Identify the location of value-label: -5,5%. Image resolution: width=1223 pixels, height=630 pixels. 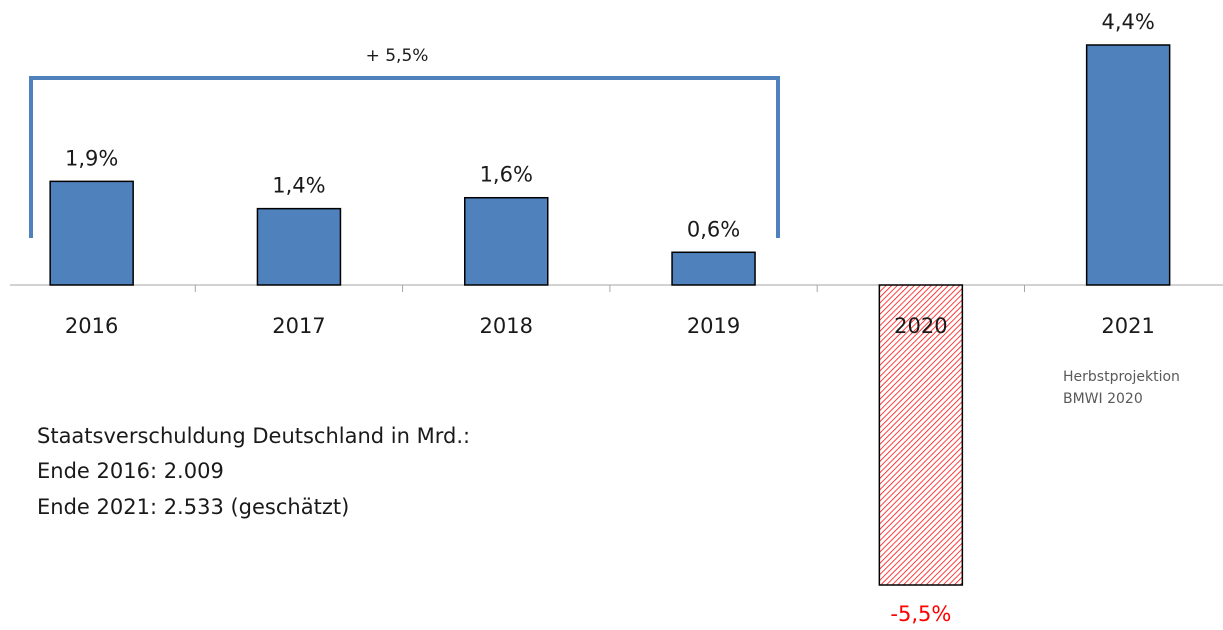
(920, 614).